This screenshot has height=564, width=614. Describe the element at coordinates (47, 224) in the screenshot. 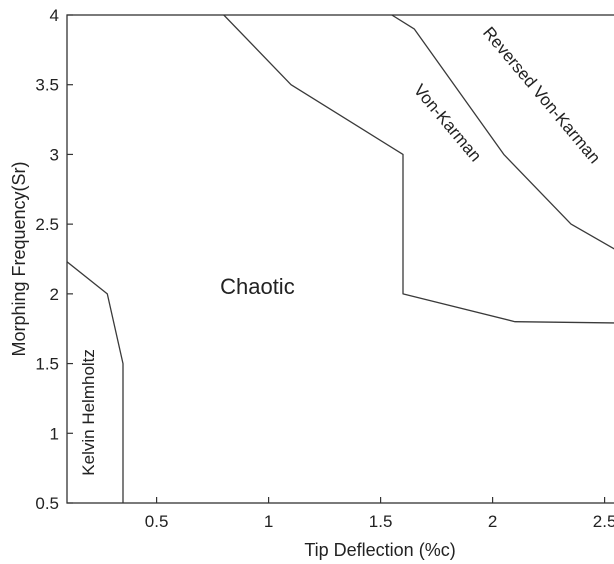

I see `y-tick-label: 2.5` at that location.